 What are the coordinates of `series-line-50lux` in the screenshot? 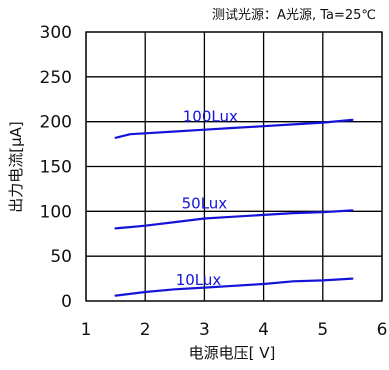 It's located at (234, 219).